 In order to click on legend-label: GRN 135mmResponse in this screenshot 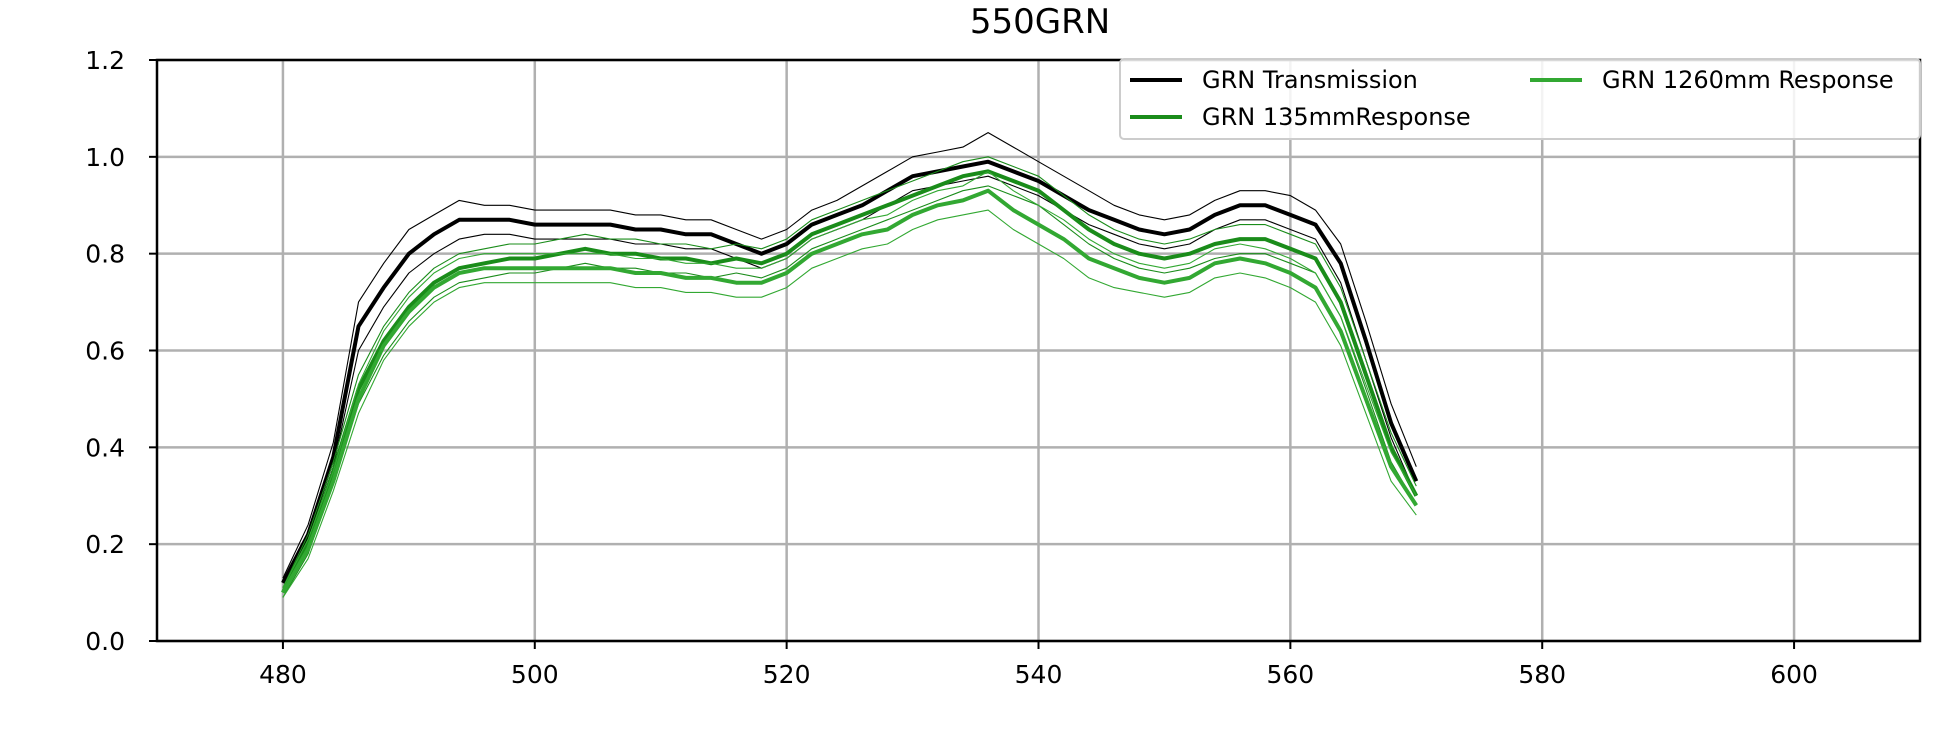, I will do `click(1336, 117)`.